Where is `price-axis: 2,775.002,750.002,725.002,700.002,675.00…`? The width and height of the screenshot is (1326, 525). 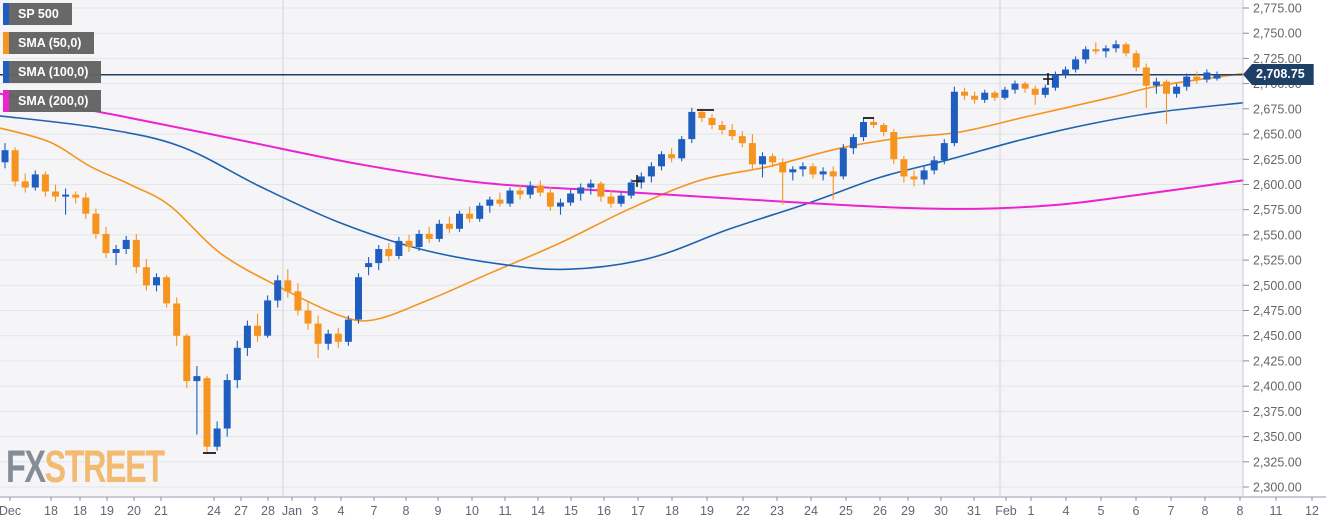 price-axis: 2,775.002,750.002,725.002,700.002,675.00… is located at coordinates (1272, 248).